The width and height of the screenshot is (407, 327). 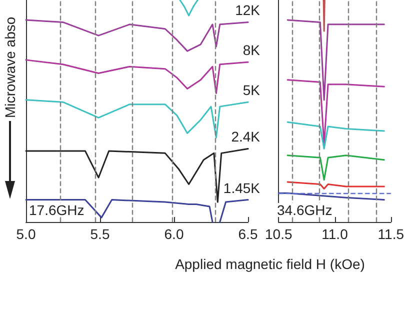 I want to click on y-axis-title: Microwave abso, so click(x=10, y=67).